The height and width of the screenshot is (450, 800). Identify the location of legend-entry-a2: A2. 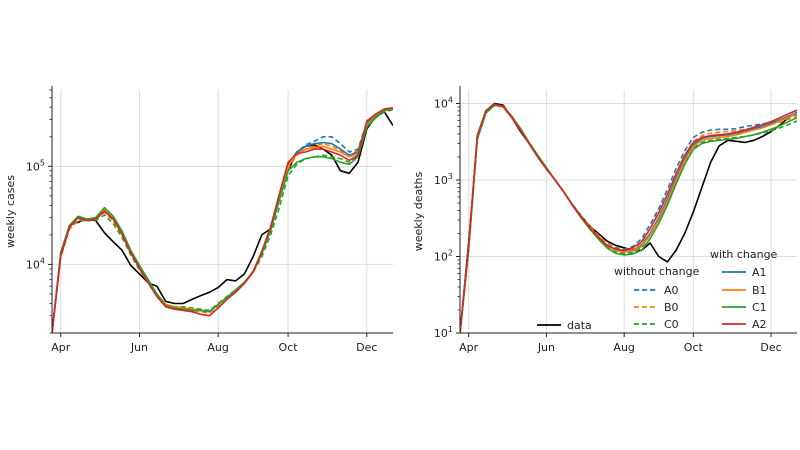
(744, 324).